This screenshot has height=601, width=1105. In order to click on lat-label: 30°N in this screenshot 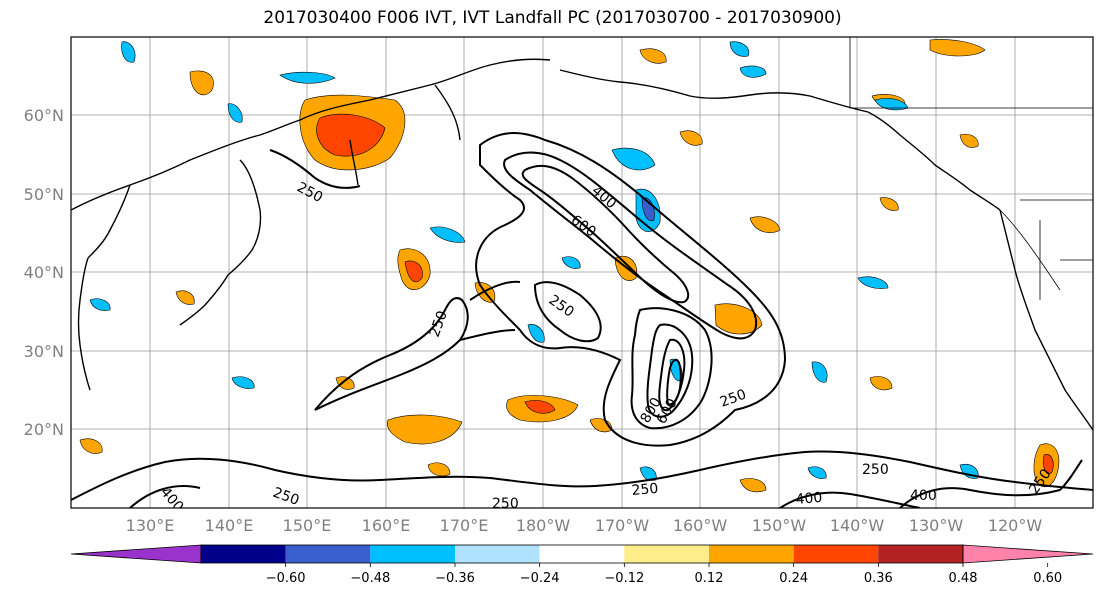, I will do `click(44, 351)`.